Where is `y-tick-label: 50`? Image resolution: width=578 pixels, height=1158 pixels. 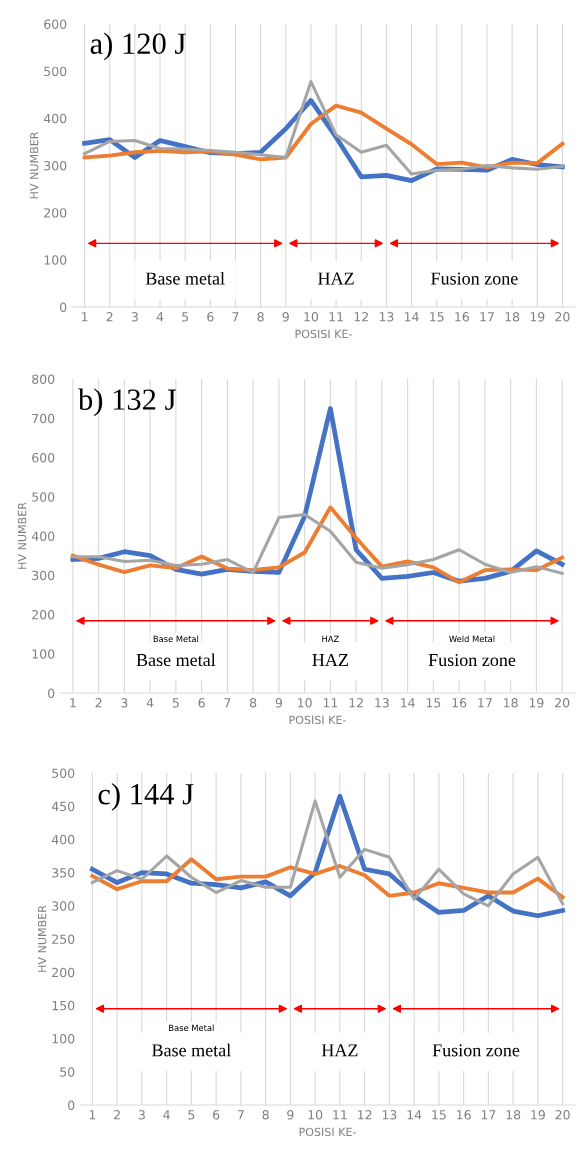
y-tick-label: 50 is located at coordinates (67, 1072).